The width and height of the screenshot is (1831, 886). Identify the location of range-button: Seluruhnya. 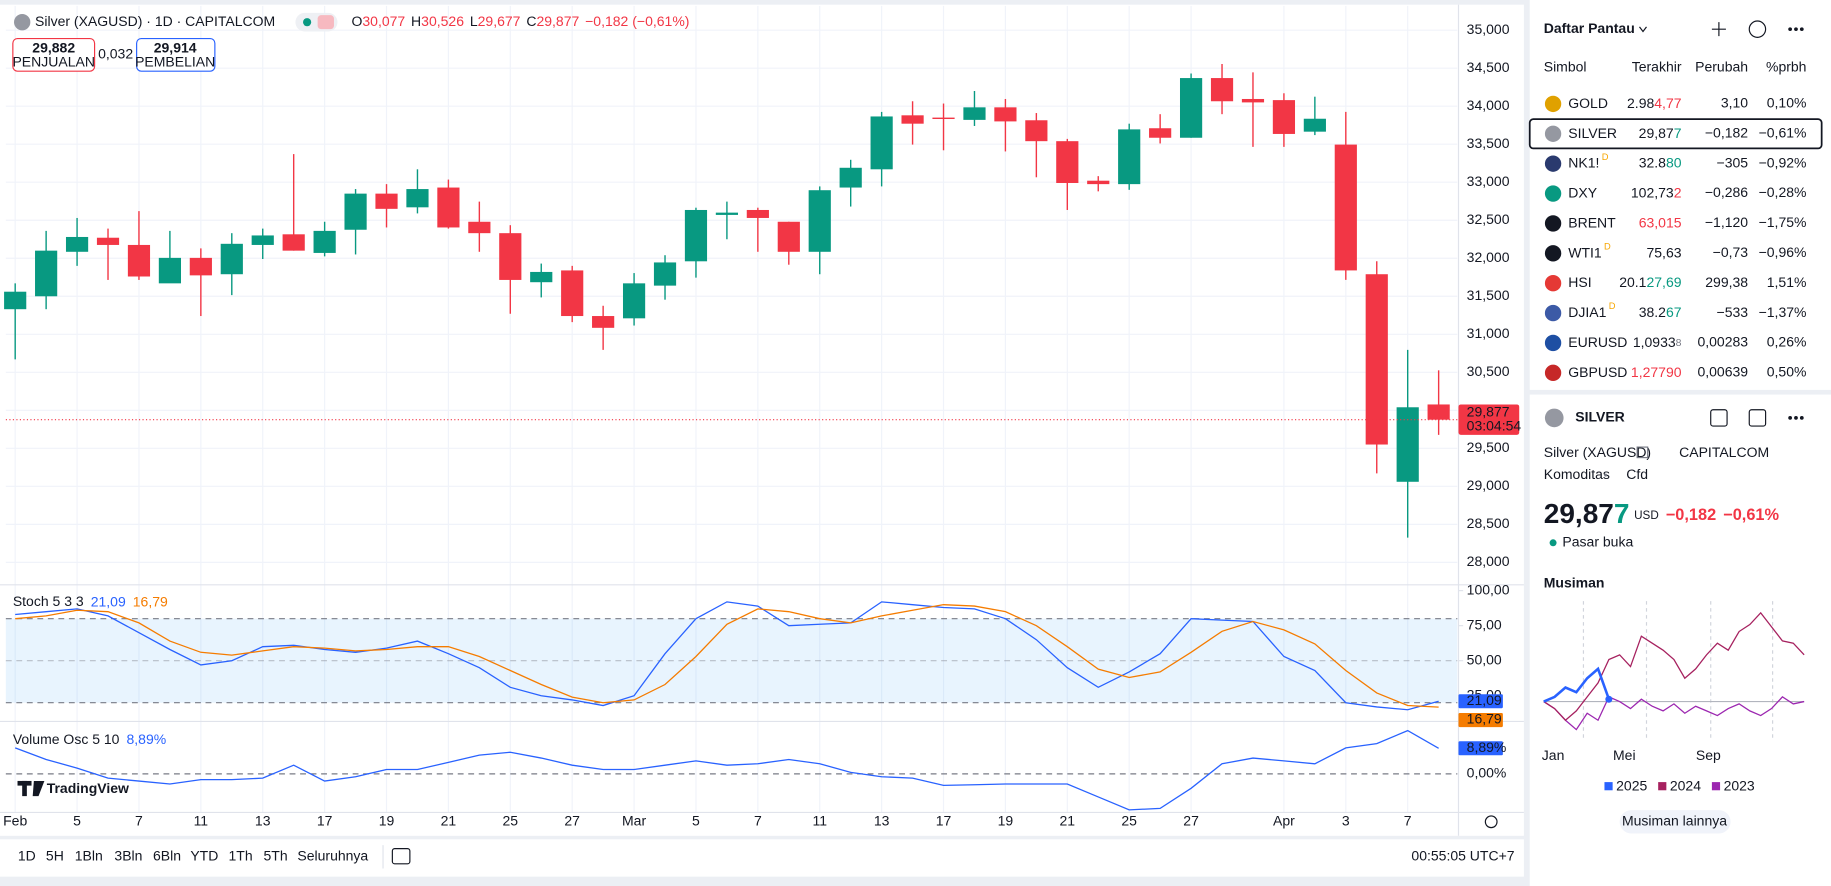
(332, 856).